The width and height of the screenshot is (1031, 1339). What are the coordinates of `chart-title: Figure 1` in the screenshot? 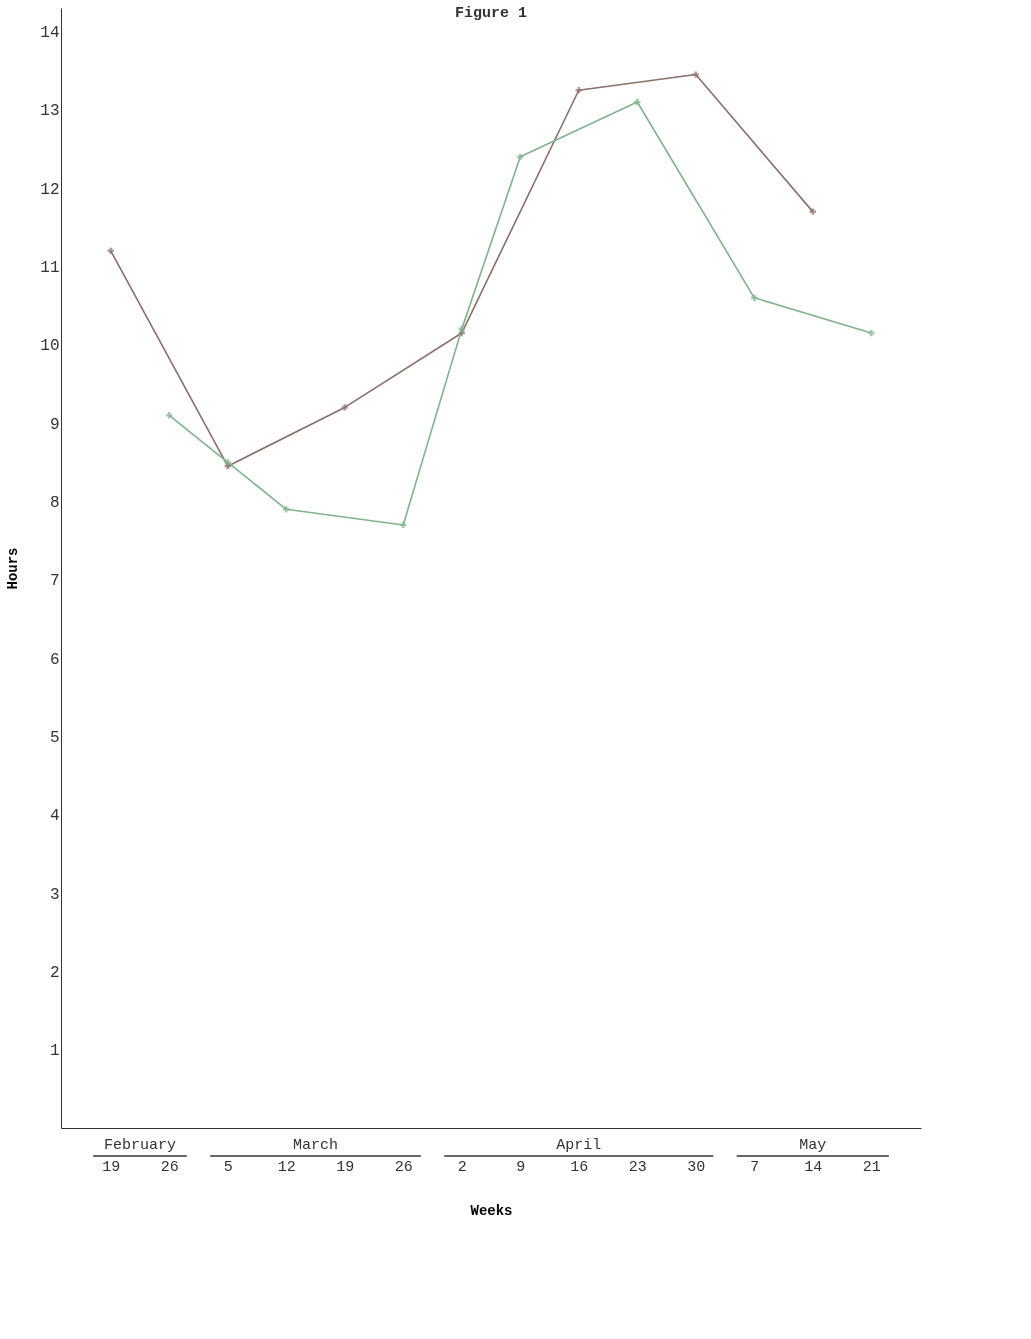 It's located at (491, 13).